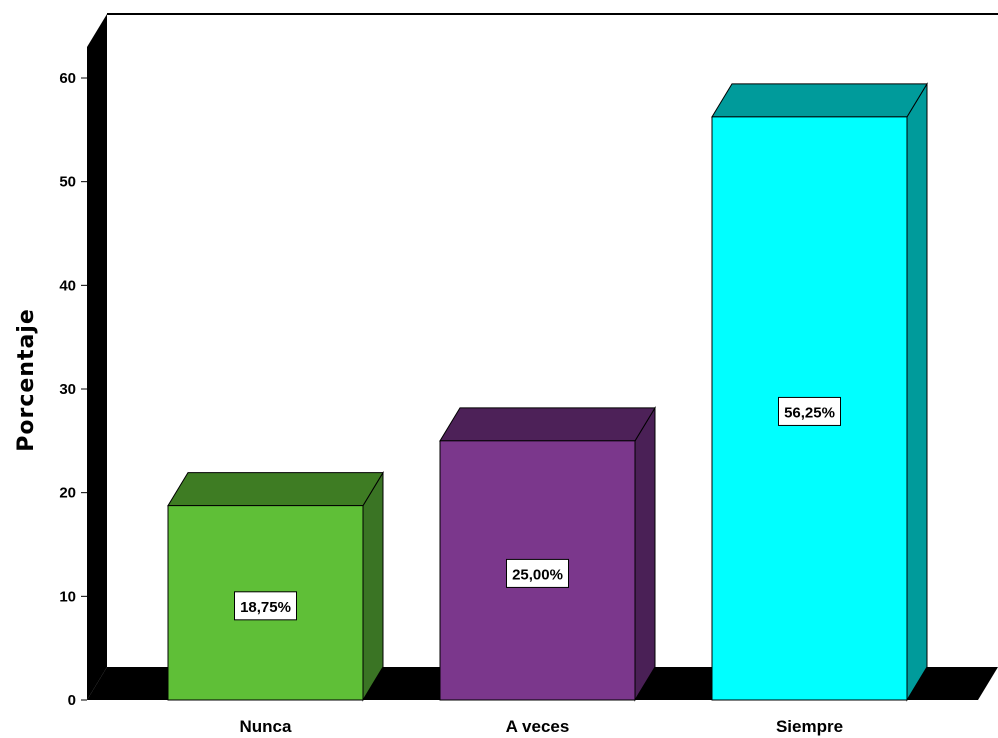 This screenshot has height=738, width=998. Describe the element at coordinates (275, 586) in the screenshot. I see `bar-nunca: 18,75%` at that location.